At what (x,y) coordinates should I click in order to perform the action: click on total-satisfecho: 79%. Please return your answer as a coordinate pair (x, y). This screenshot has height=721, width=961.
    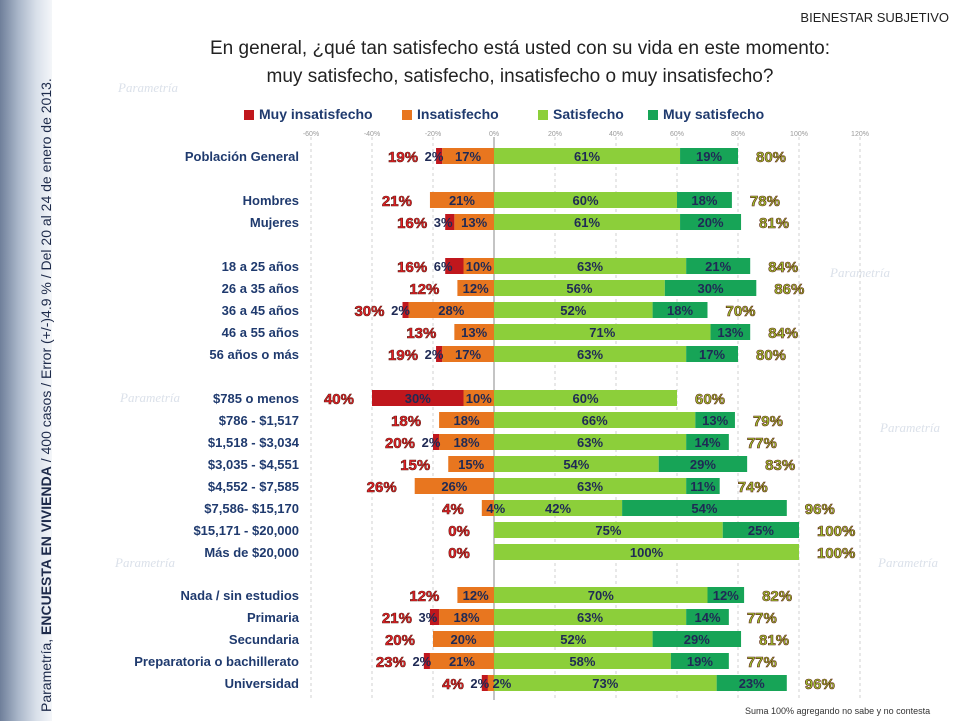
    Looking at the image, I should click on (768, 421).